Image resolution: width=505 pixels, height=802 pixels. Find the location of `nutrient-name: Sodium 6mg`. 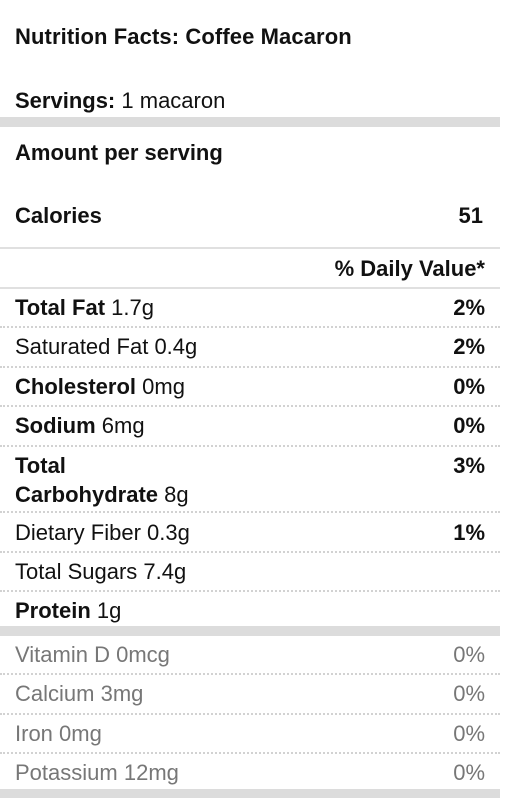

nutrient-name: Sodium 6mg is located at coordinates (80, 425).